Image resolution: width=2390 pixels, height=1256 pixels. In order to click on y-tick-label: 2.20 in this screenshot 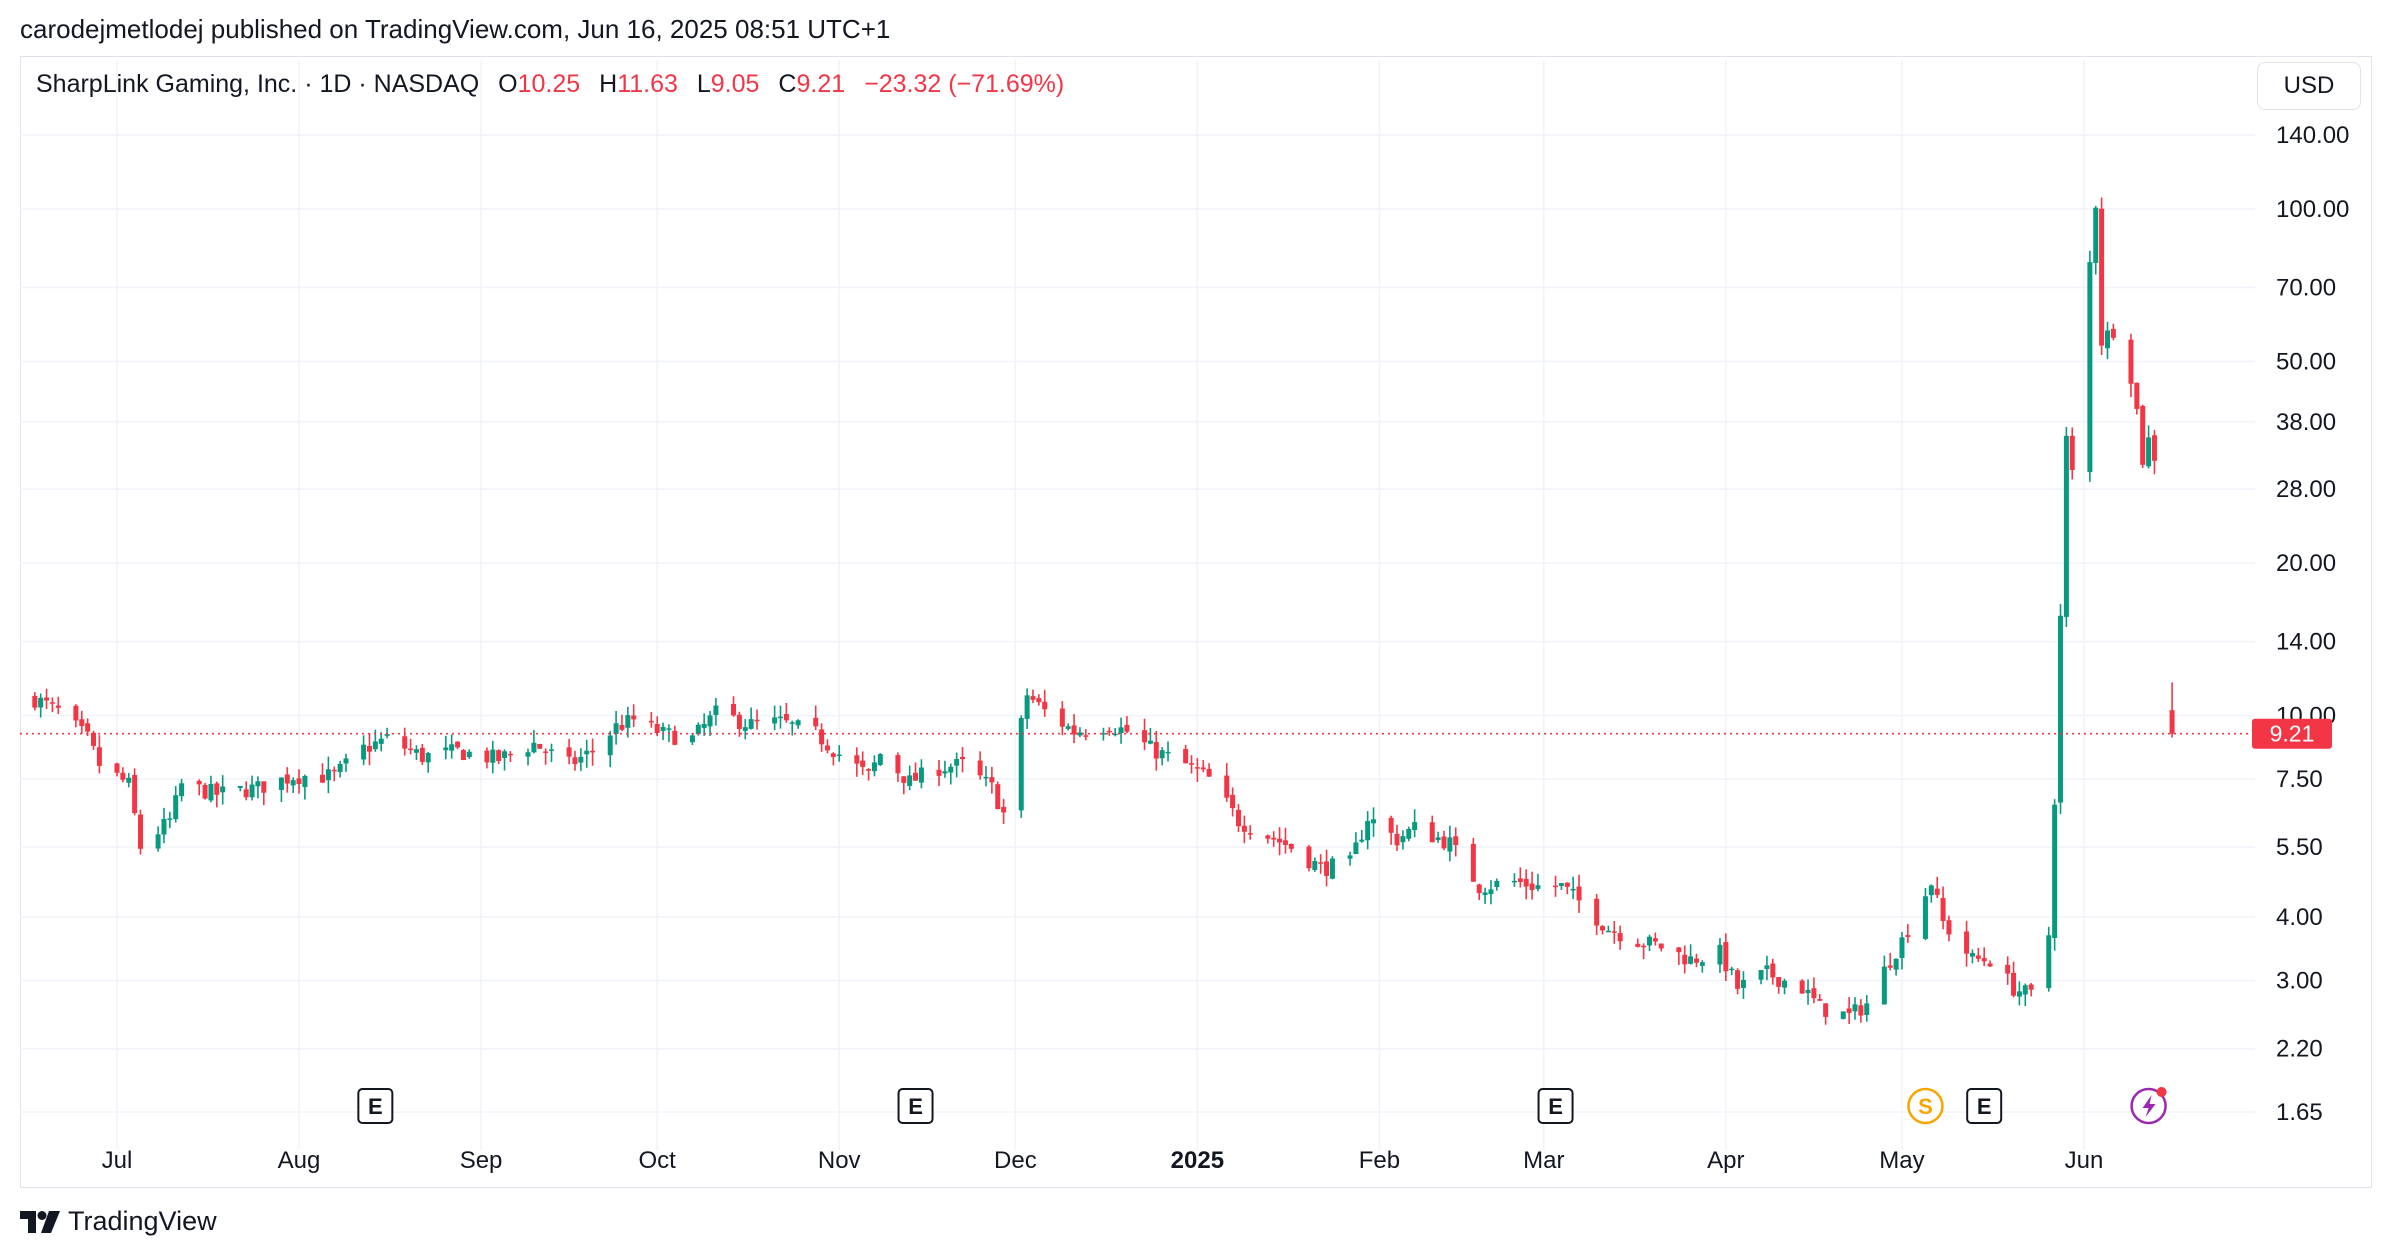, I will do `click(2299, 1049)`.